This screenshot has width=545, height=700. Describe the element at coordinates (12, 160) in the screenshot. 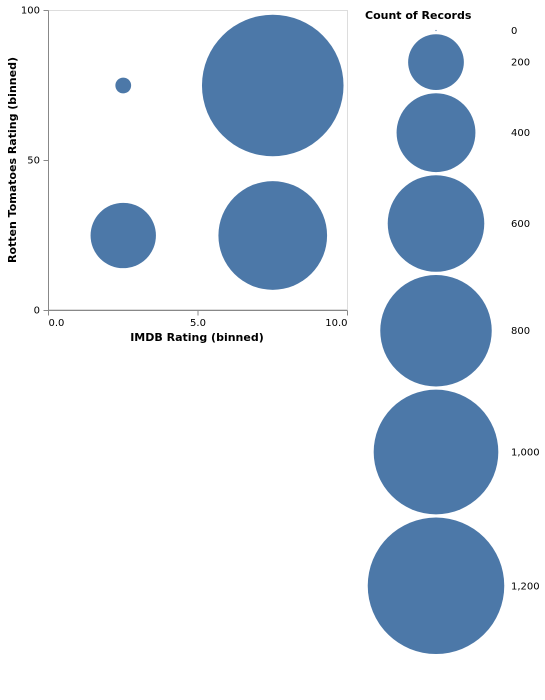

I see `y-axis-title: Rotten Tomatoes Rating (binned)` at that location.